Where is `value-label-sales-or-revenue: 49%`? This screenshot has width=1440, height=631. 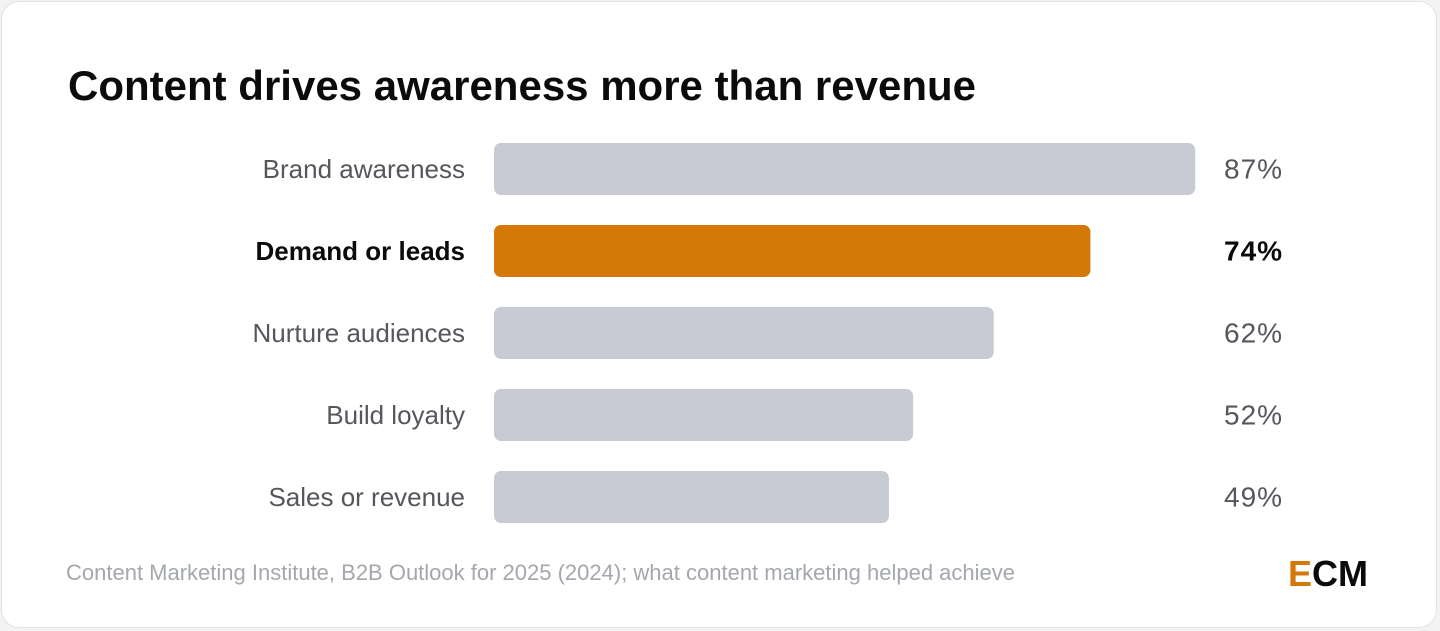
value-label-sales-or-revenue: 49% is located at coordinates (1253, 497).